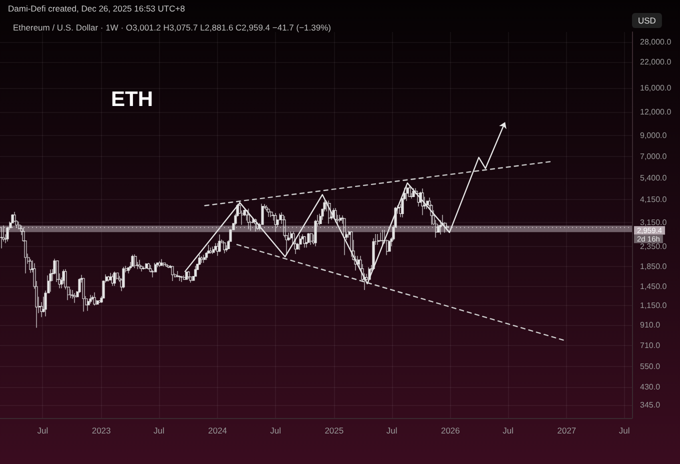 Image resolution: width=680 pixels, height=464 pixels. I want to click on y-tick-label: 9,000.0, so click(654, 135).